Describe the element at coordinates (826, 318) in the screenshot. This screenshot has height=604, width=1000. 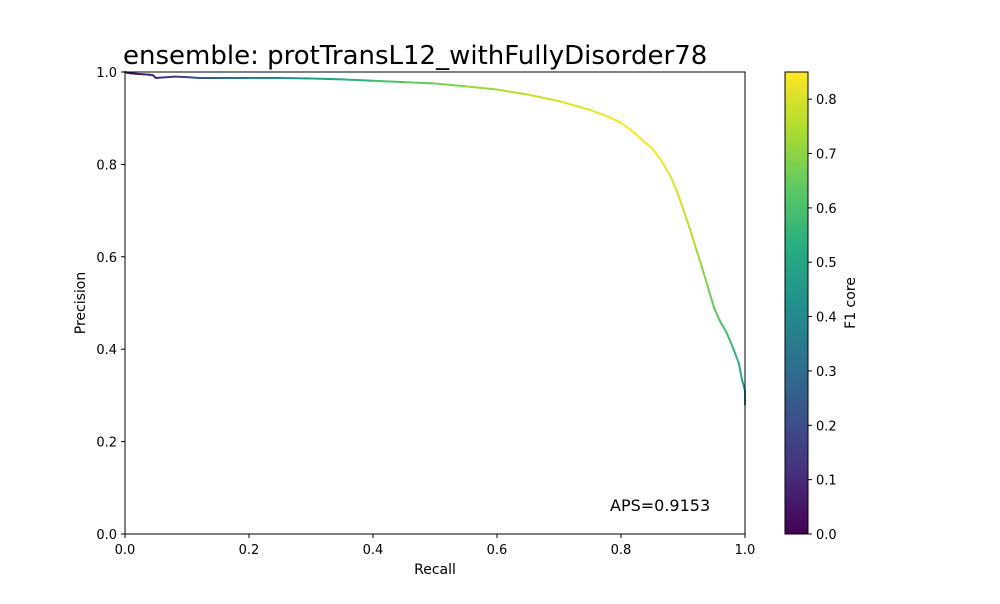
I see `colorbar-tick-label: 0.4` at that location.